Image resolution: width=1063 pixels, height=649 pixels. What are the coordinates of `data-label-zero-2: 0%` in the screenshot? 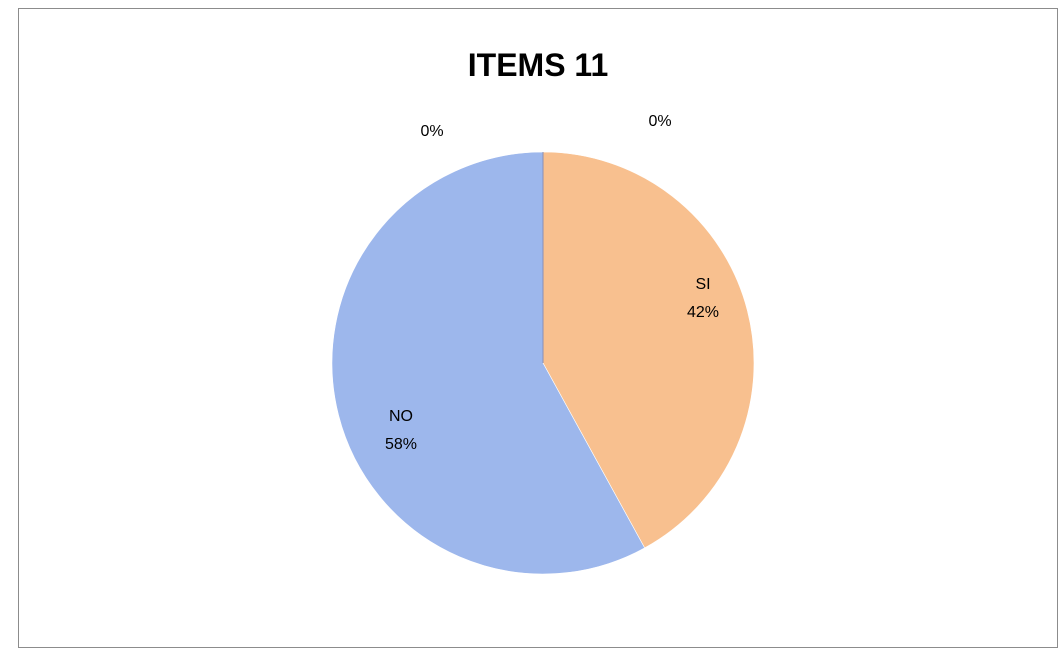 It's located at (431, 131).